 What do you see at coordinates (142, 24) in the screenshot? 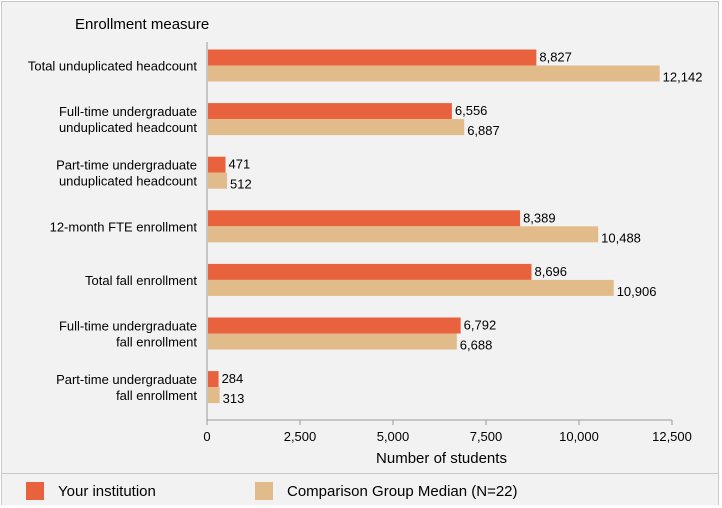
I see `chart-title: Enrollment measure` at bounding box center [142, 24].